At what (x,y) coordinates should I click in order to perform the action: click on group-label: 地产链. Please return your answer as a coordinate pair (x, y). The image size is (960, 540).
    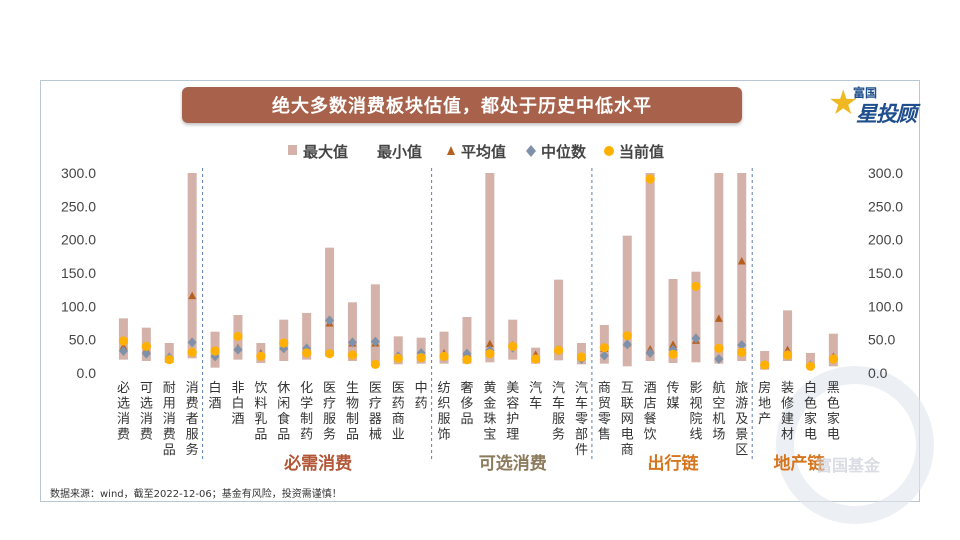
    Looking at the image, I should click on (800, 463).